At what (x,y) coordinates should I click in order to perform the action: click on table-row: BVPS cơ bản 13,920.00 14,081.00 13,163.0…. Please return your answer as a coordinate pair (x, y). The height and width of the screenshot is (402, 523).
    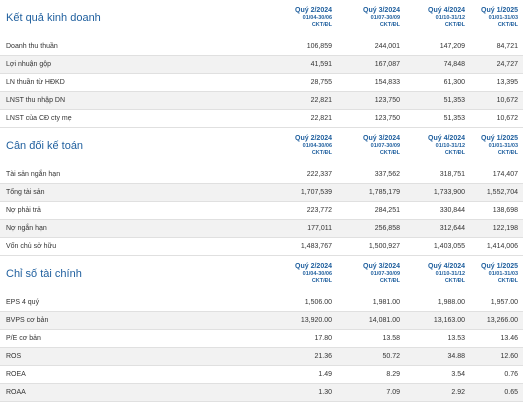
    Looking at the image, I should click on (261, 321).